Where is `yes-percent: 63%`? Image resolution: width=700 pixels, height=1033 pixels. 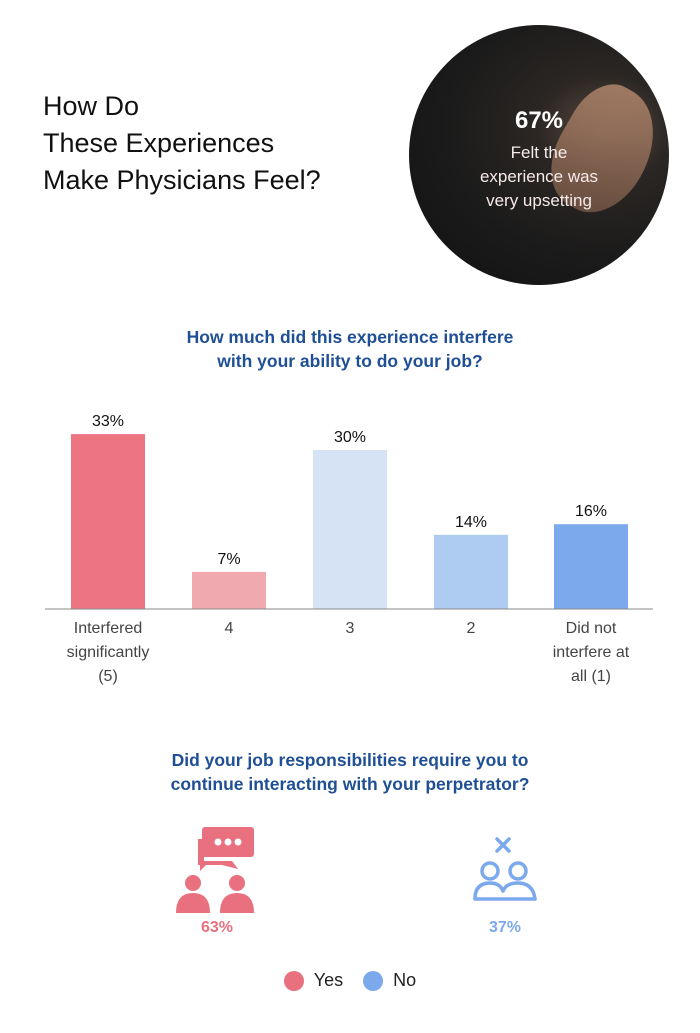
yes-percent: 63% is located at coordinates (217, 927).